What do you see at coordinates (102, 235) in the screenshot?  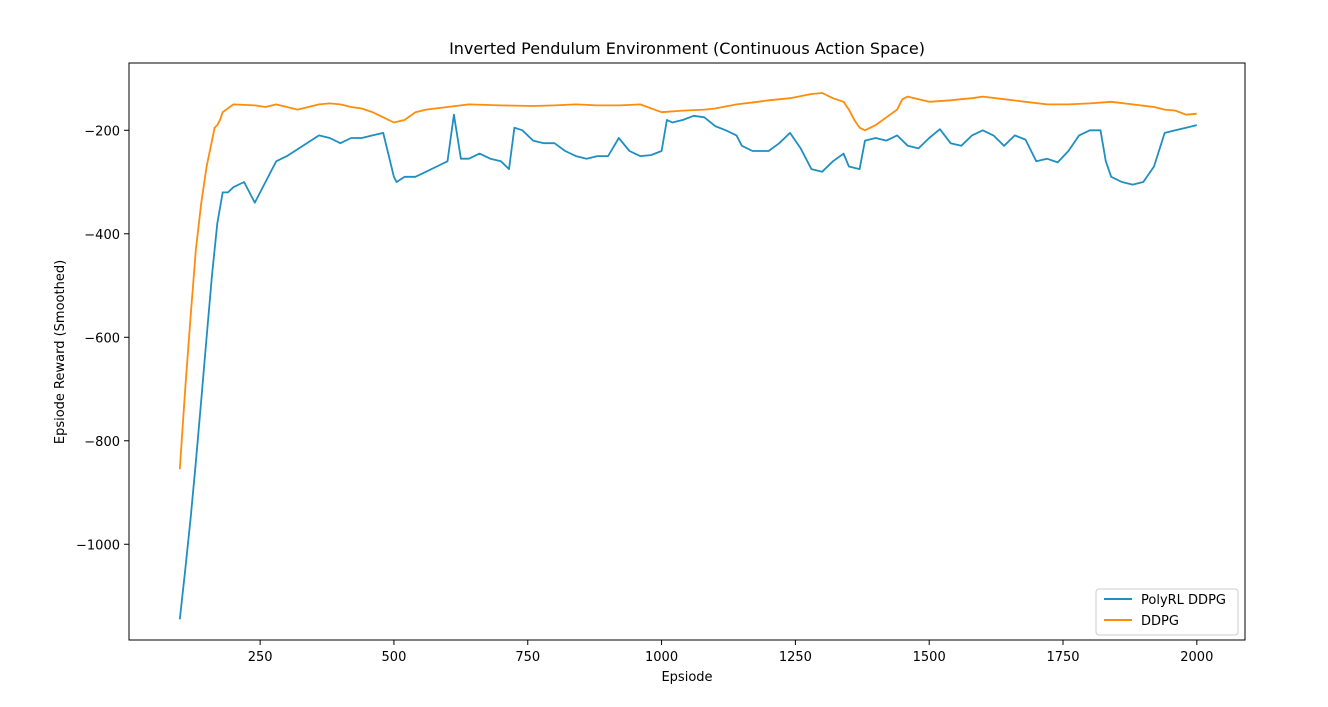 I see `y-tick-label-400: −400` at bounding box center [102, 235].